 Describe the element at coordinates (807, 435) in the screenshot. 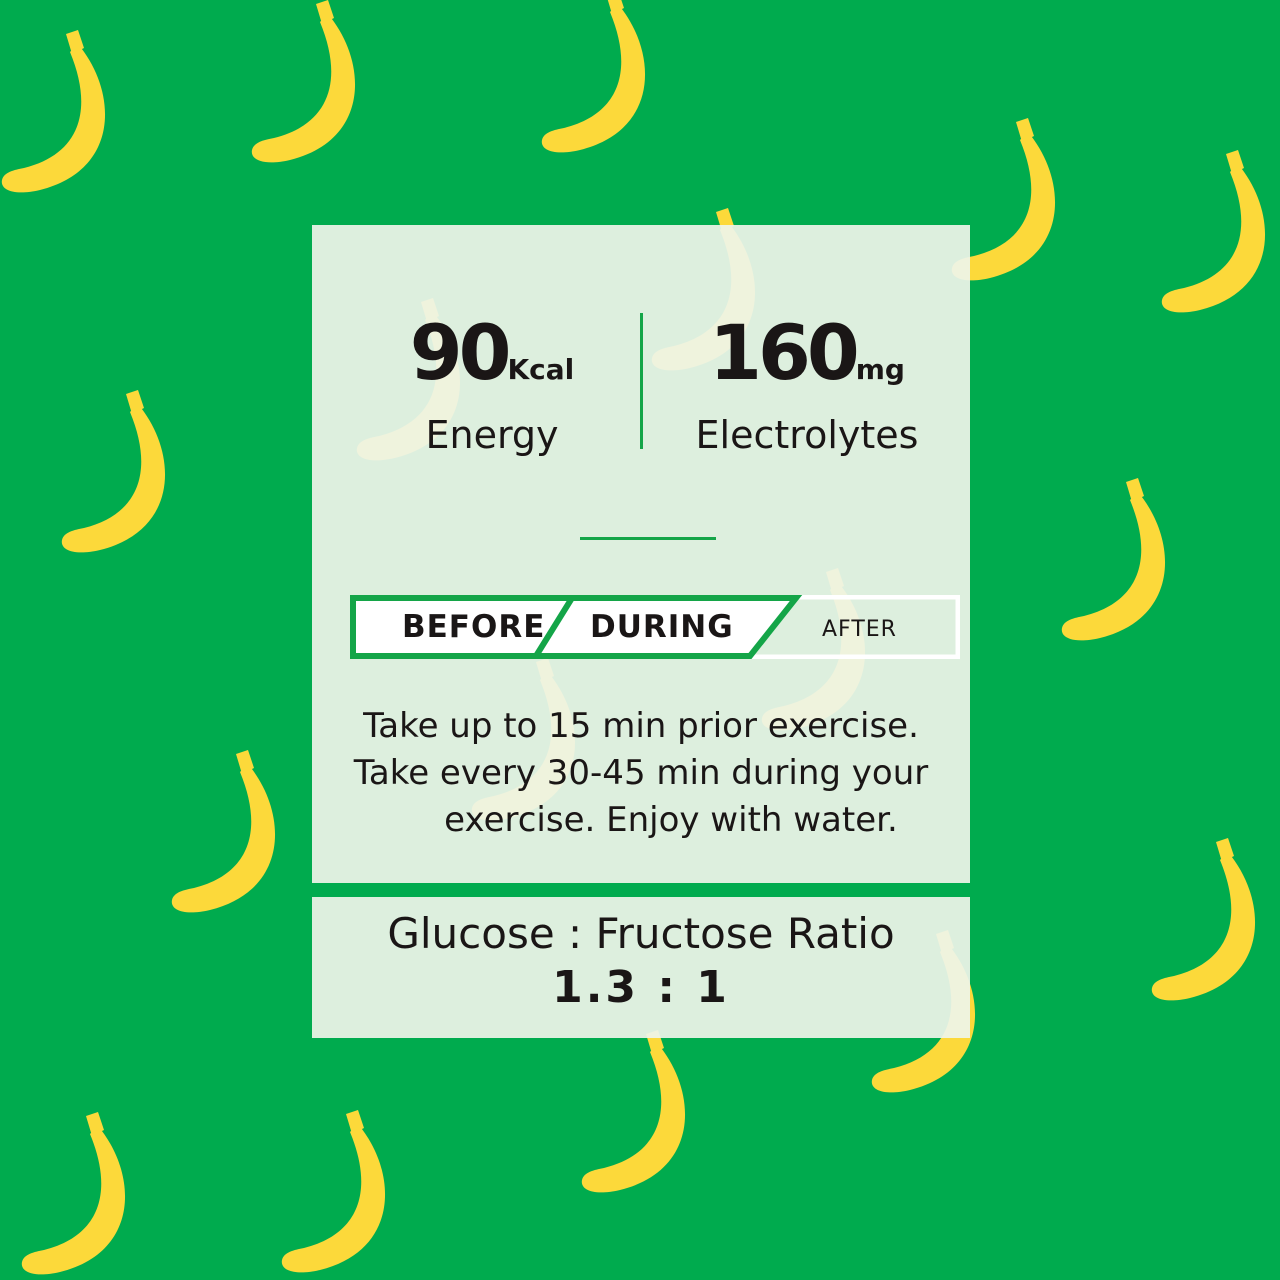

I see `electrolytes-label: Electrolytes` at that location.